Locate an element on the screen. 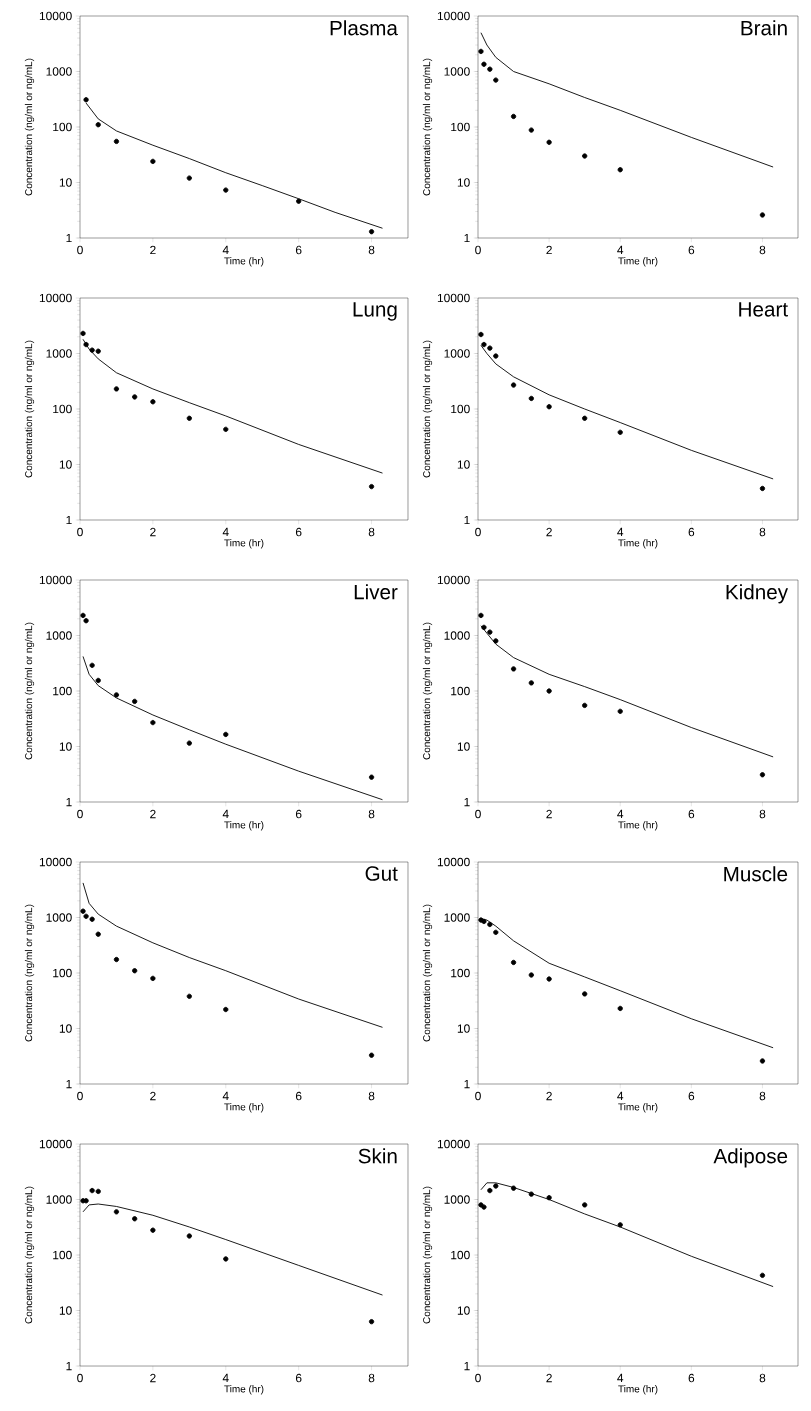 The height and width of the screenshot is (1411, 811). chart-title: Gut is located at coordinates (381, 873).